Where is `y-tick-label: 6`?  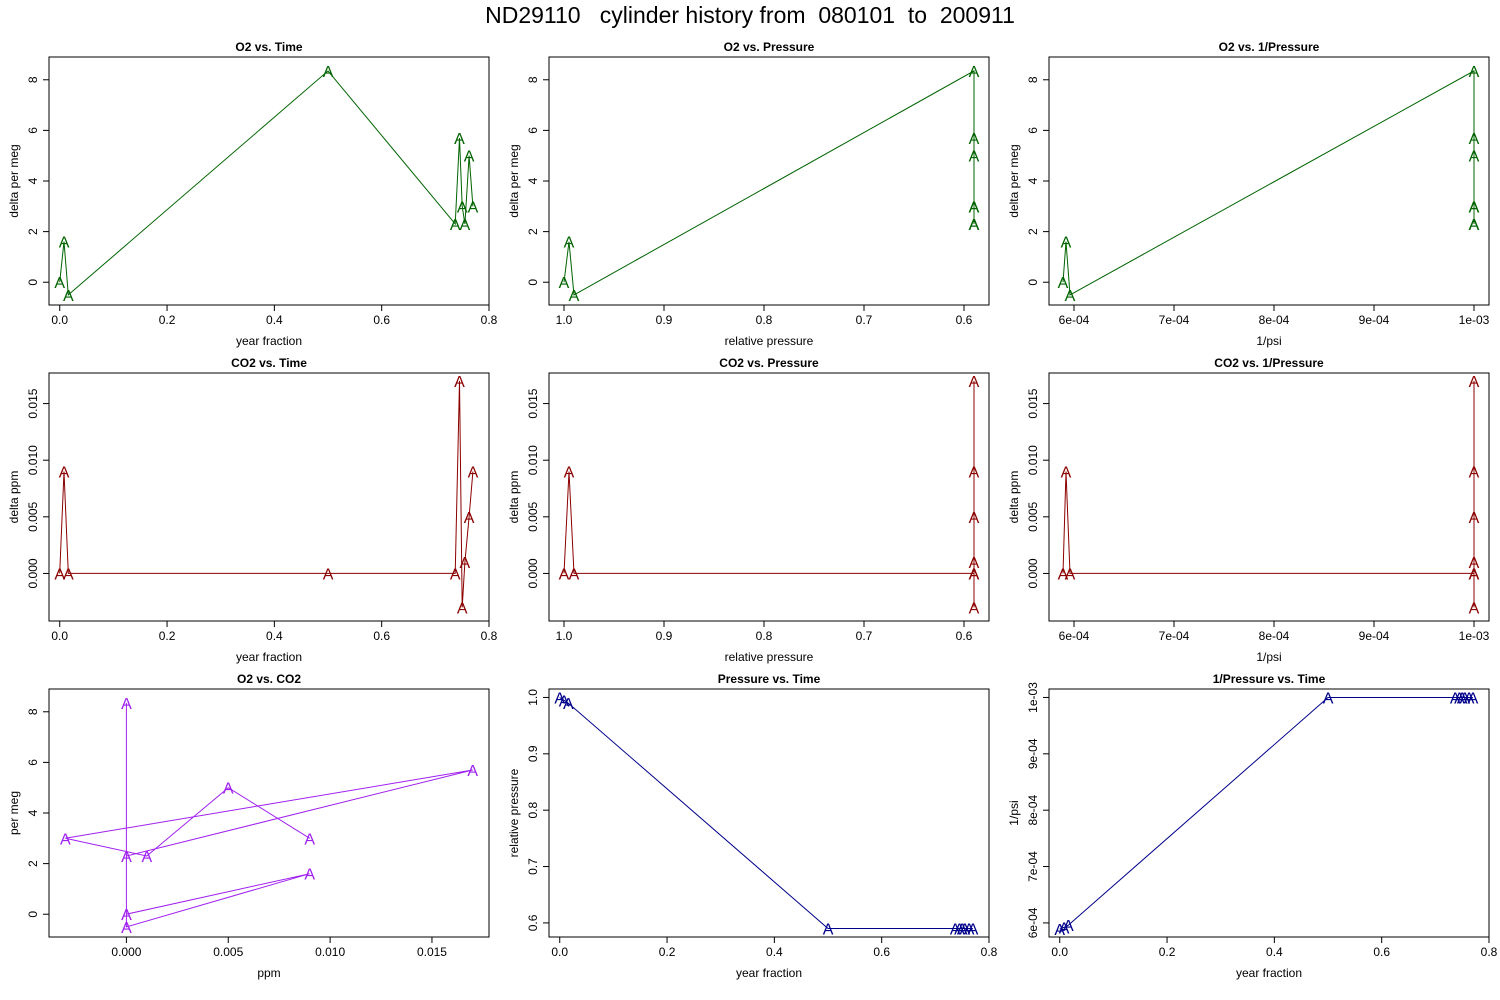
y-tick-label: 6 is located at coordinates (533, 130).